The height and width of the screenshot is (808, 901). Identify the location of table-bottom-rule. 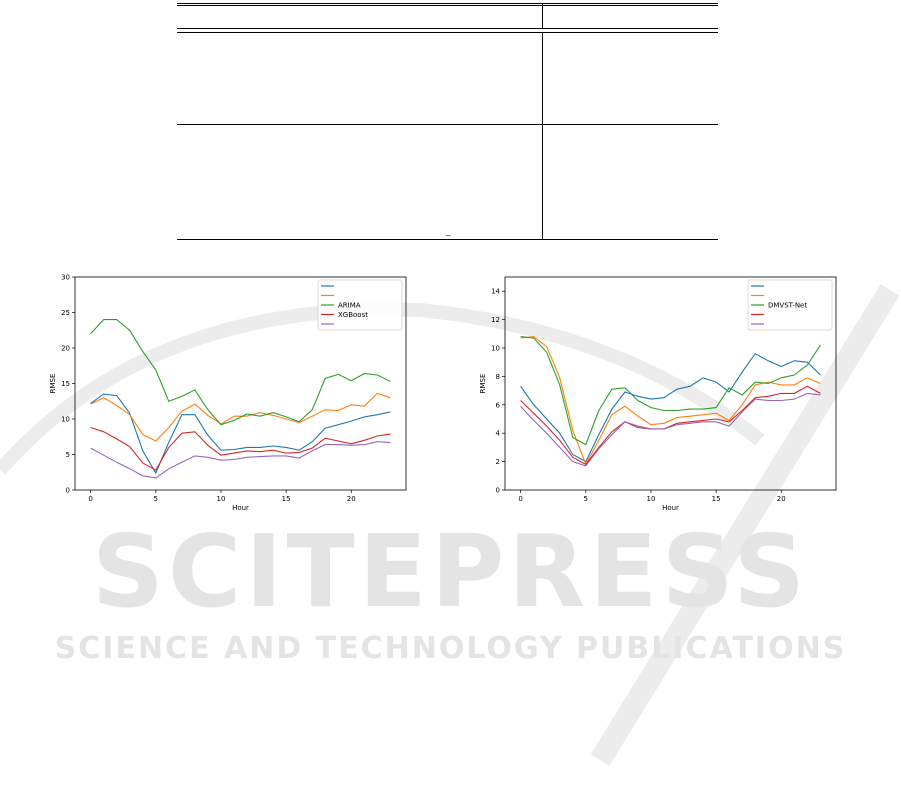
(447, 239).